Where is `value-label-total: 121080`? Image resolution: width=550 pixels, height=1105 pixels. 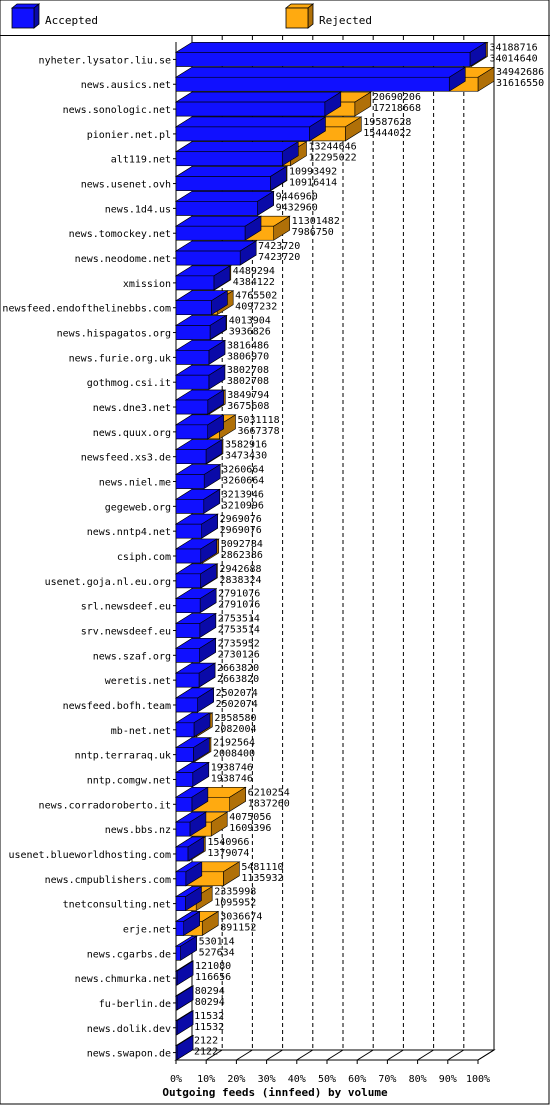 value-label-total: 121080 is located at coordinates (213, 966).